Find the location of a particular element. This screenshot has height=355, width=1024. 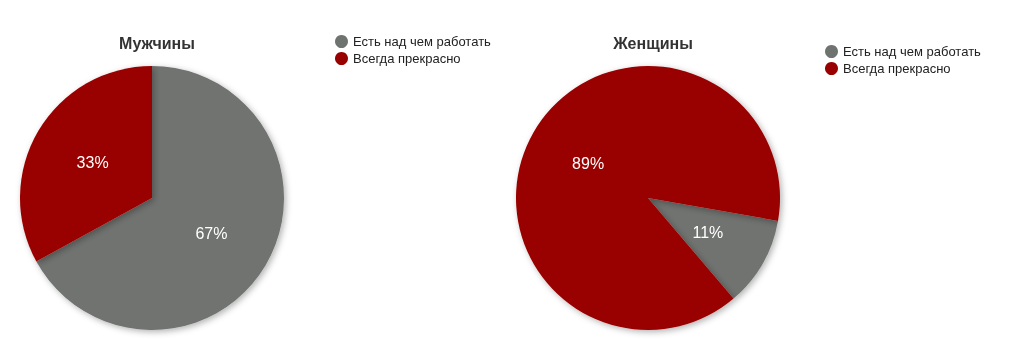

data-label: 11% is located at coordinates (708, 232).